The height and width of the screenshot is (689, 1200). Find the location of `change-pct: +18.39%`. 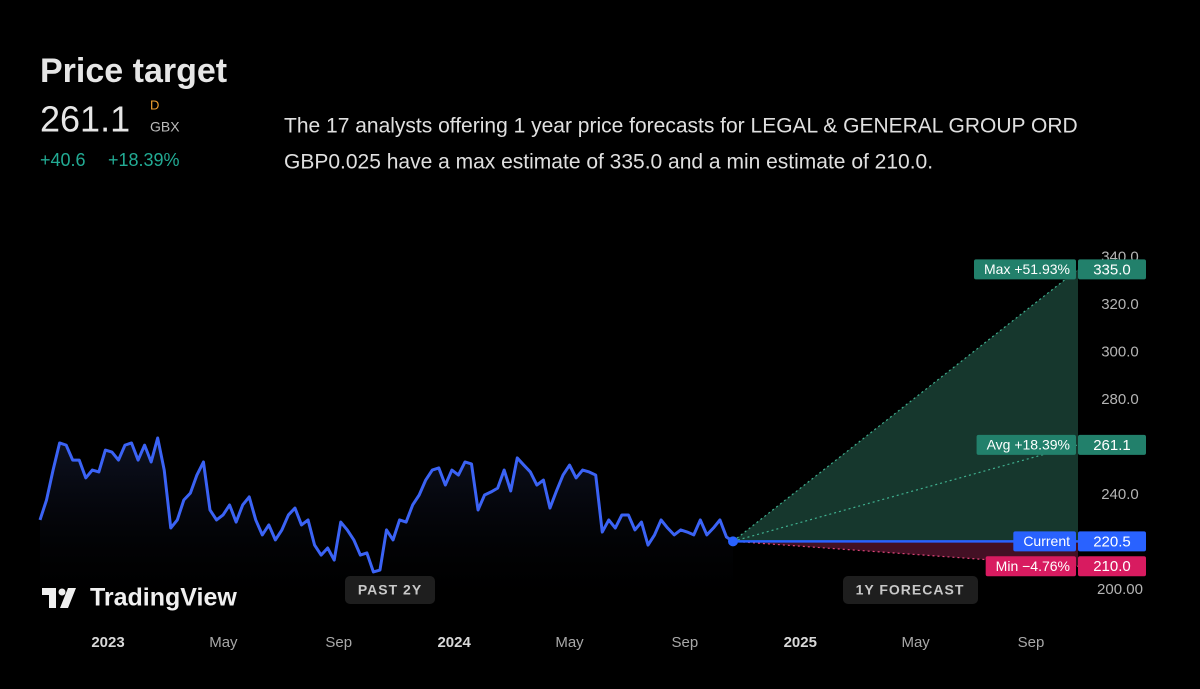

change-pct: +18.39% is located at coordinates (144, 160).